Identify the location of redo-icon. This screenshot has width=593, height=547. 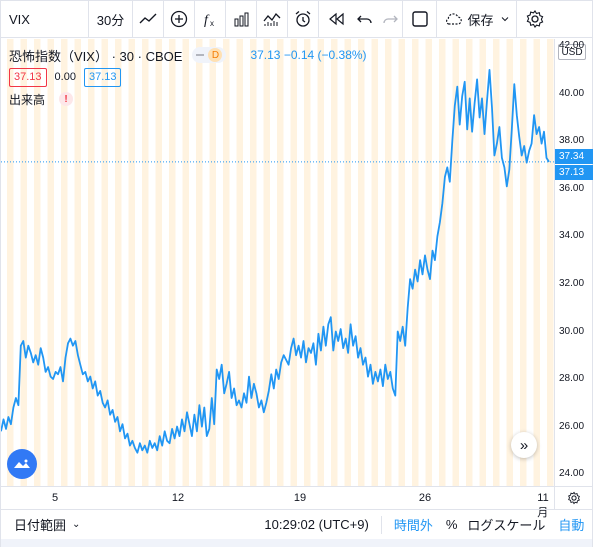
(390, 19).